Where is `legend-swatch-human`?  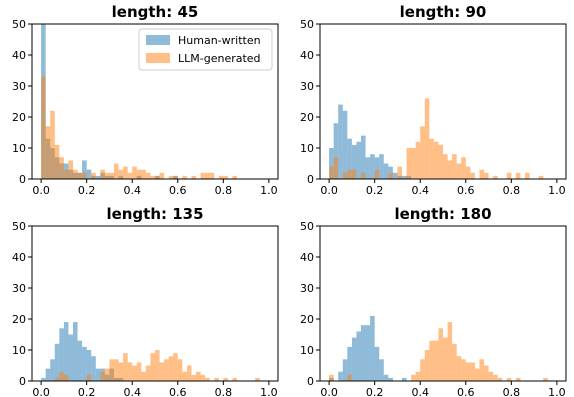
legend-swatch-human is located at coordinates (158, 40).